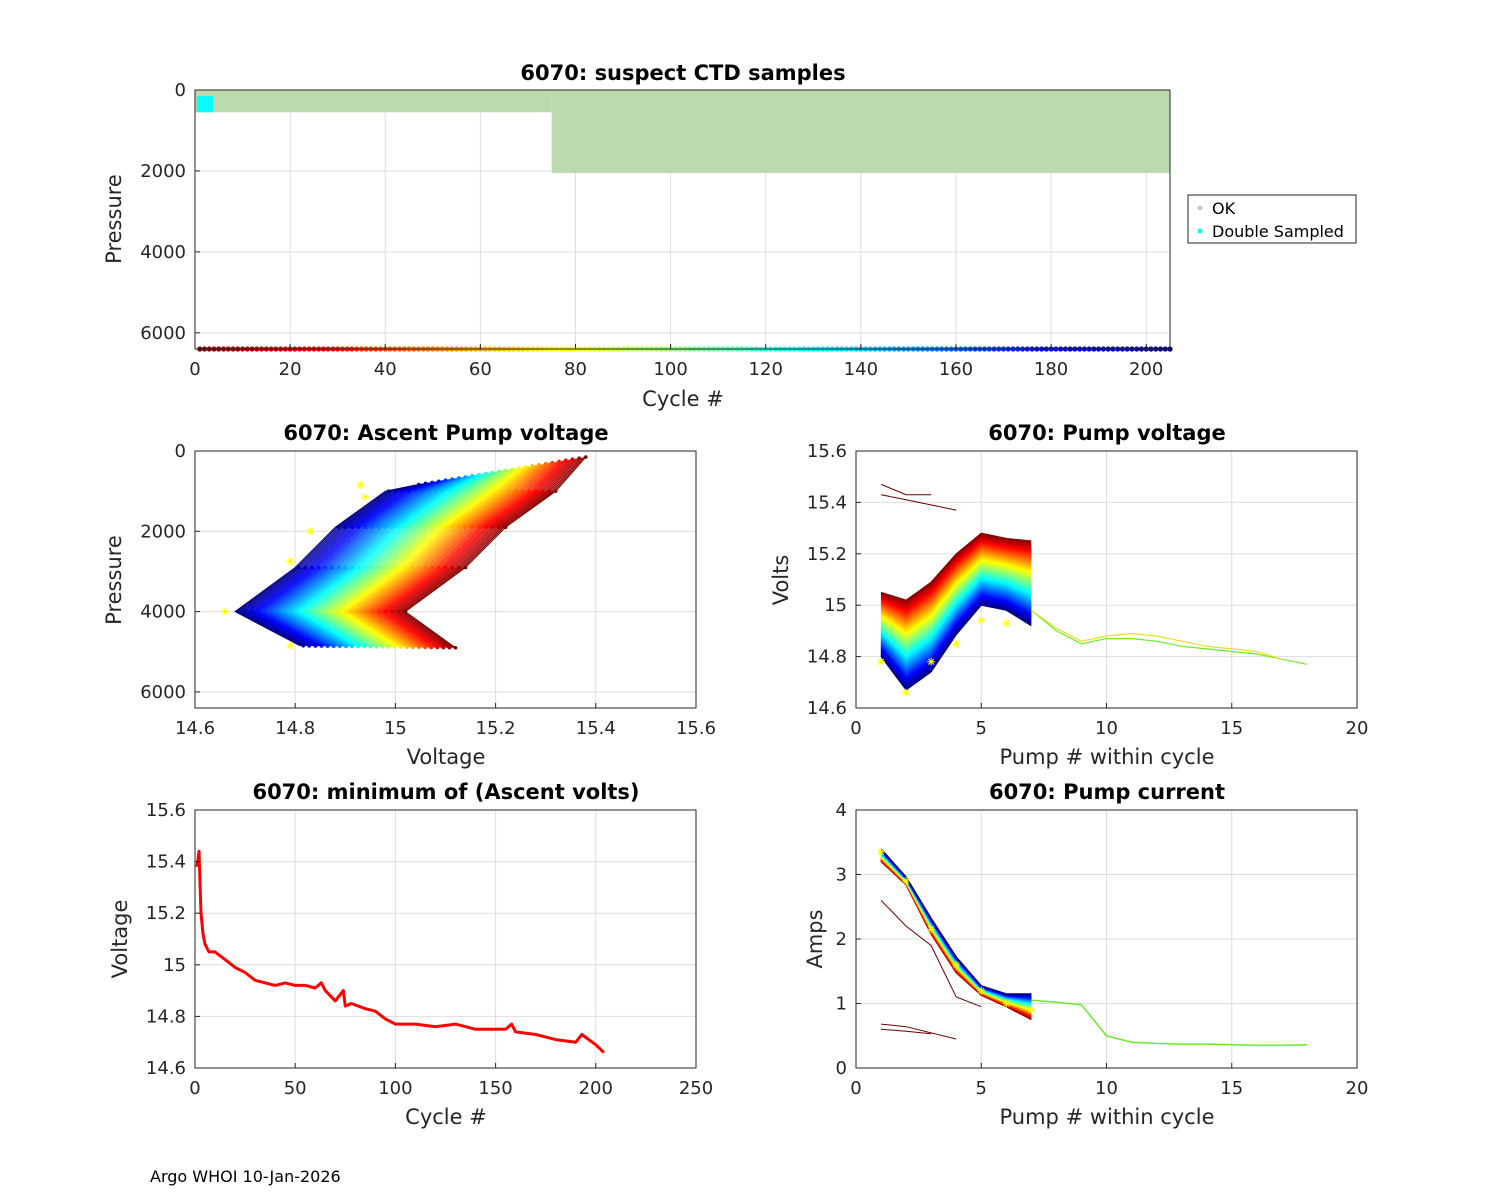 The height and width of the screenshot is (1200, 1500). What do you see at coordinates (1169, 637) in the screenshot?
I see `pump-voltage-long-cycle` at bounding box center [1169, 637].